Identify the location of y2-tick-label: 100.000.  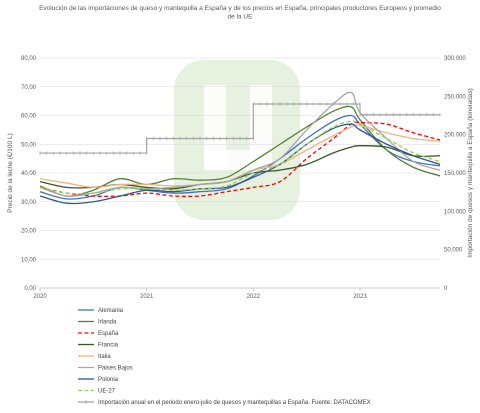
(455, 212).